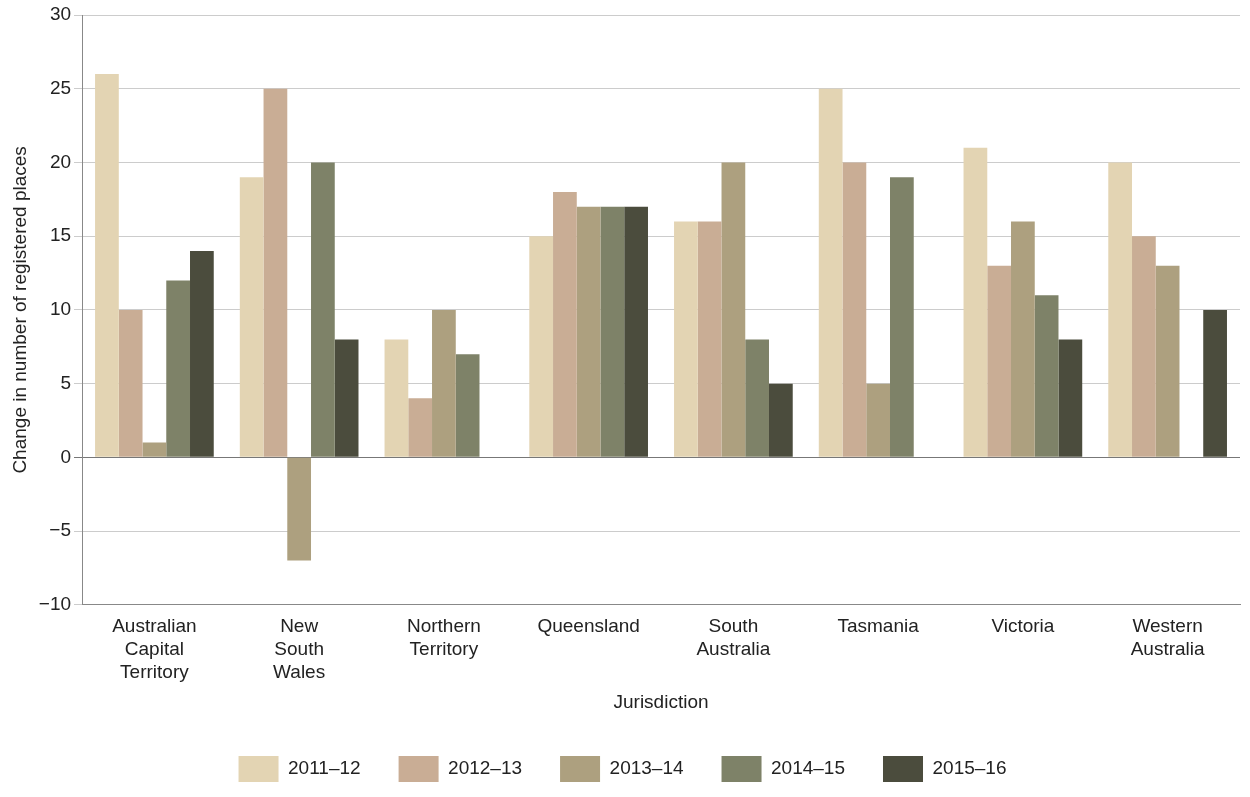 The width and height of the screenshot is (1250, 797). What do you see at coordinates (443, 637) in the screenshot?
I see `x-tick-label: Northern Territory` at bounding box center [443, 637].